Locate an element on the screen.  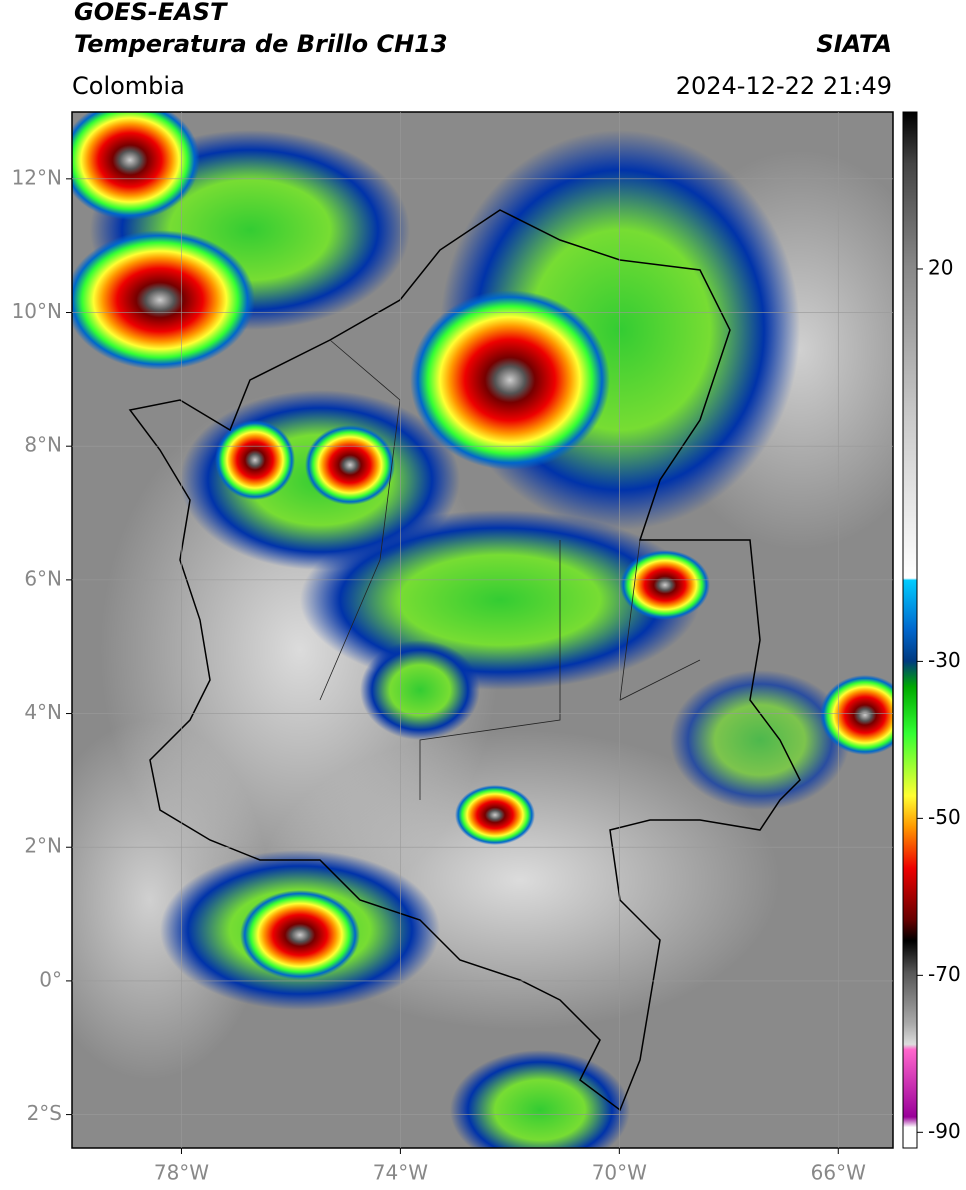
y-tick-label: 10°N is located at coordinates (37, 311).